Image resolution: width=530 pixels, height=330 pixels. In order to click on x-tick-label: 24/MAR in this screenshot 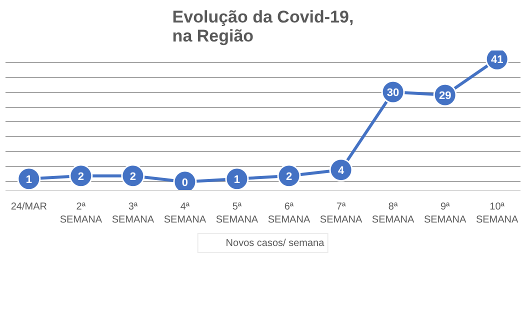, I will do `click(28, 207)`.